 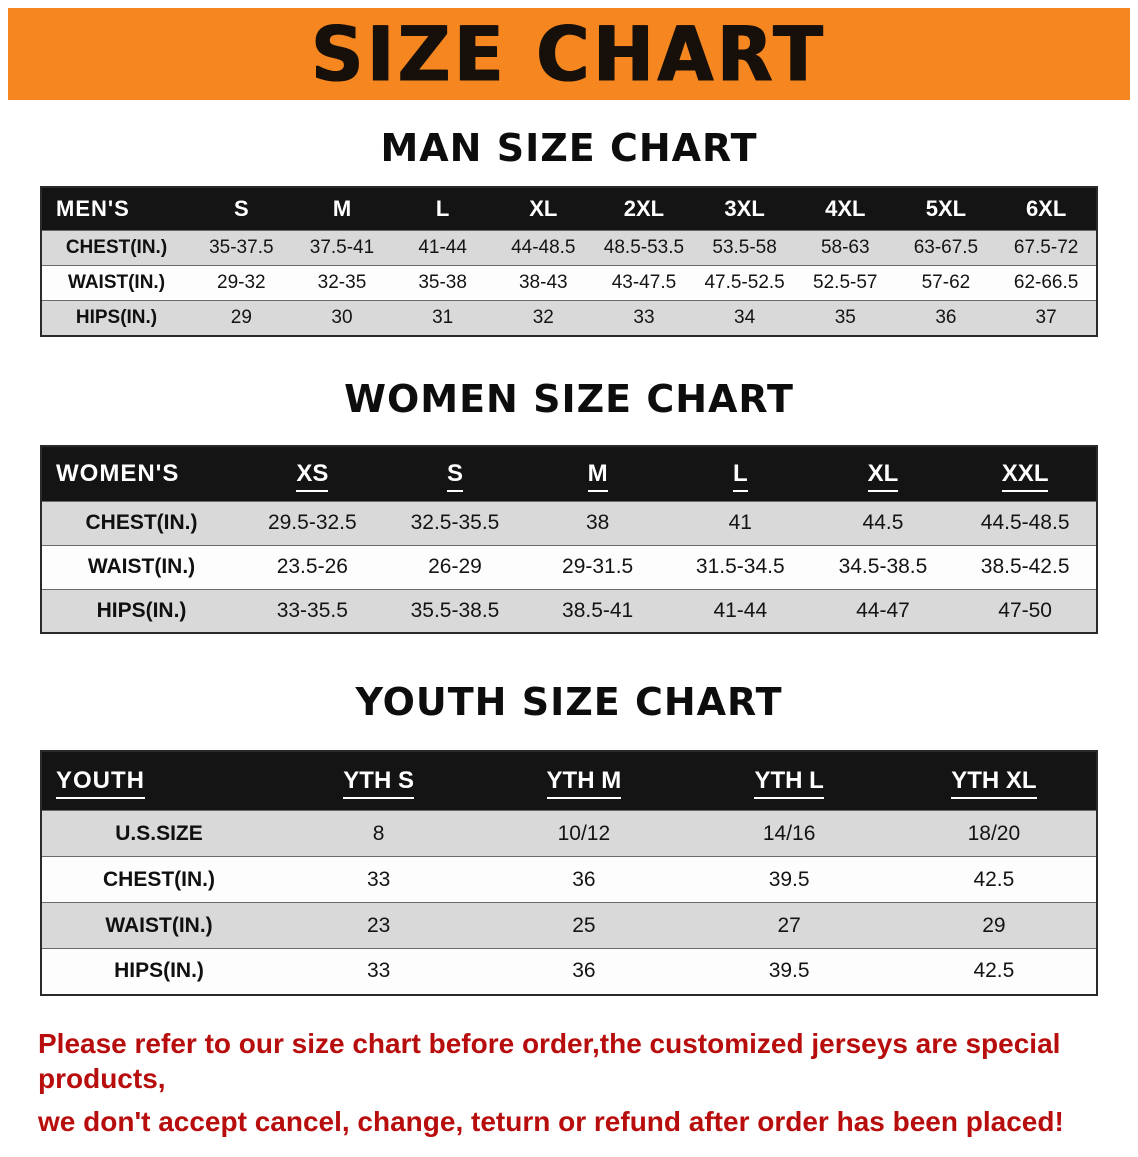 What do you see at coordinates (1025, 523) in the screenshot?
I see `table-cell: 44.5-48.5` at bounding box center [1025, 523].